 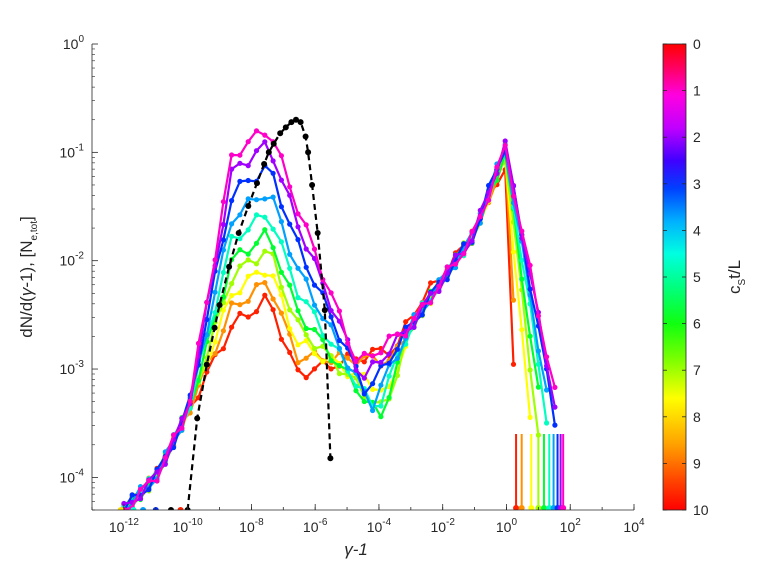 I want to click on x-axis-title: γ-1, so click(x=356, y=549).